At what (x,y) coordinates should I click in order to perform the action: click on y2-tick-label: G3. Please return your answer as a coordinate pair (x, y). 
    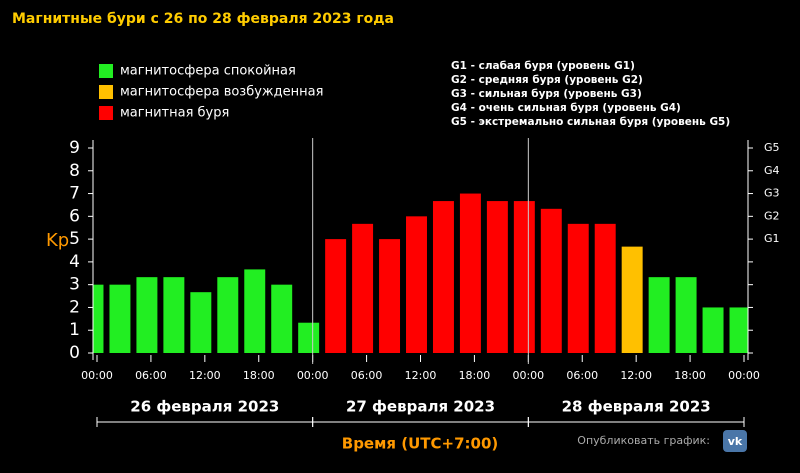
    Looking at the image, I should click on (772, 193).